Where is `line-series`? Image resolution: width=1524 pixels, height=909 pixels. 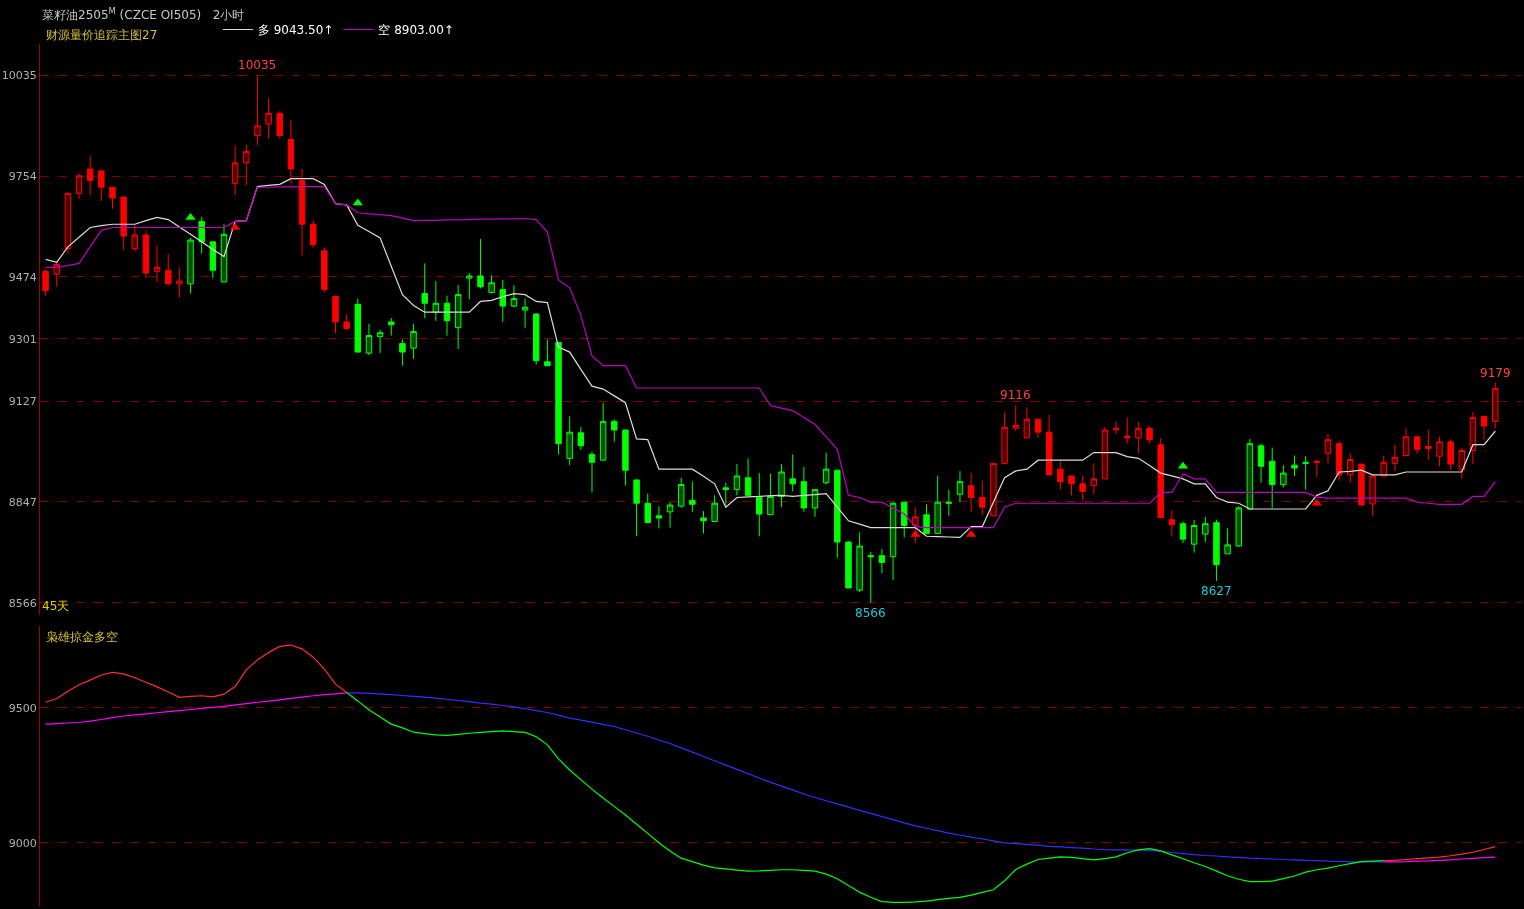 line-series is located at coordinates (865, 777).